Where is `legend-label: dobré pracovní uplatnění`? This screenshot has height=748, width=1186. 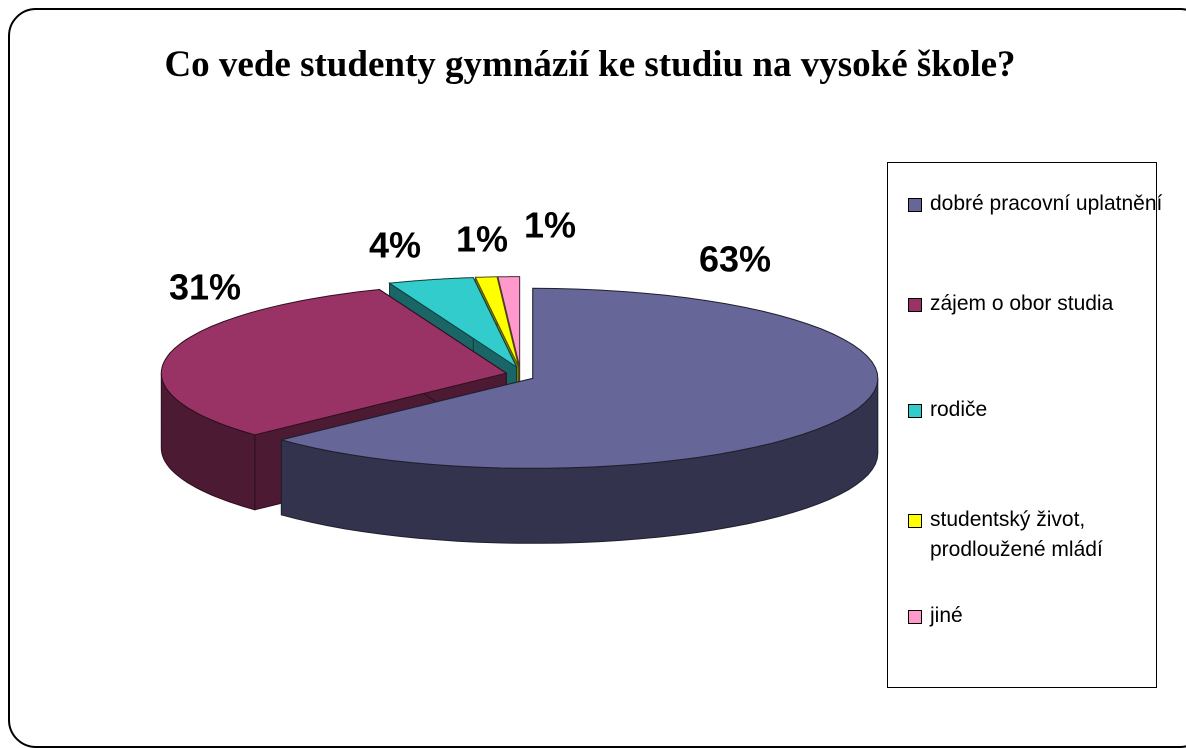 legend-label: dobré pracovní uplatnění is located at coordinates (1046, 203).